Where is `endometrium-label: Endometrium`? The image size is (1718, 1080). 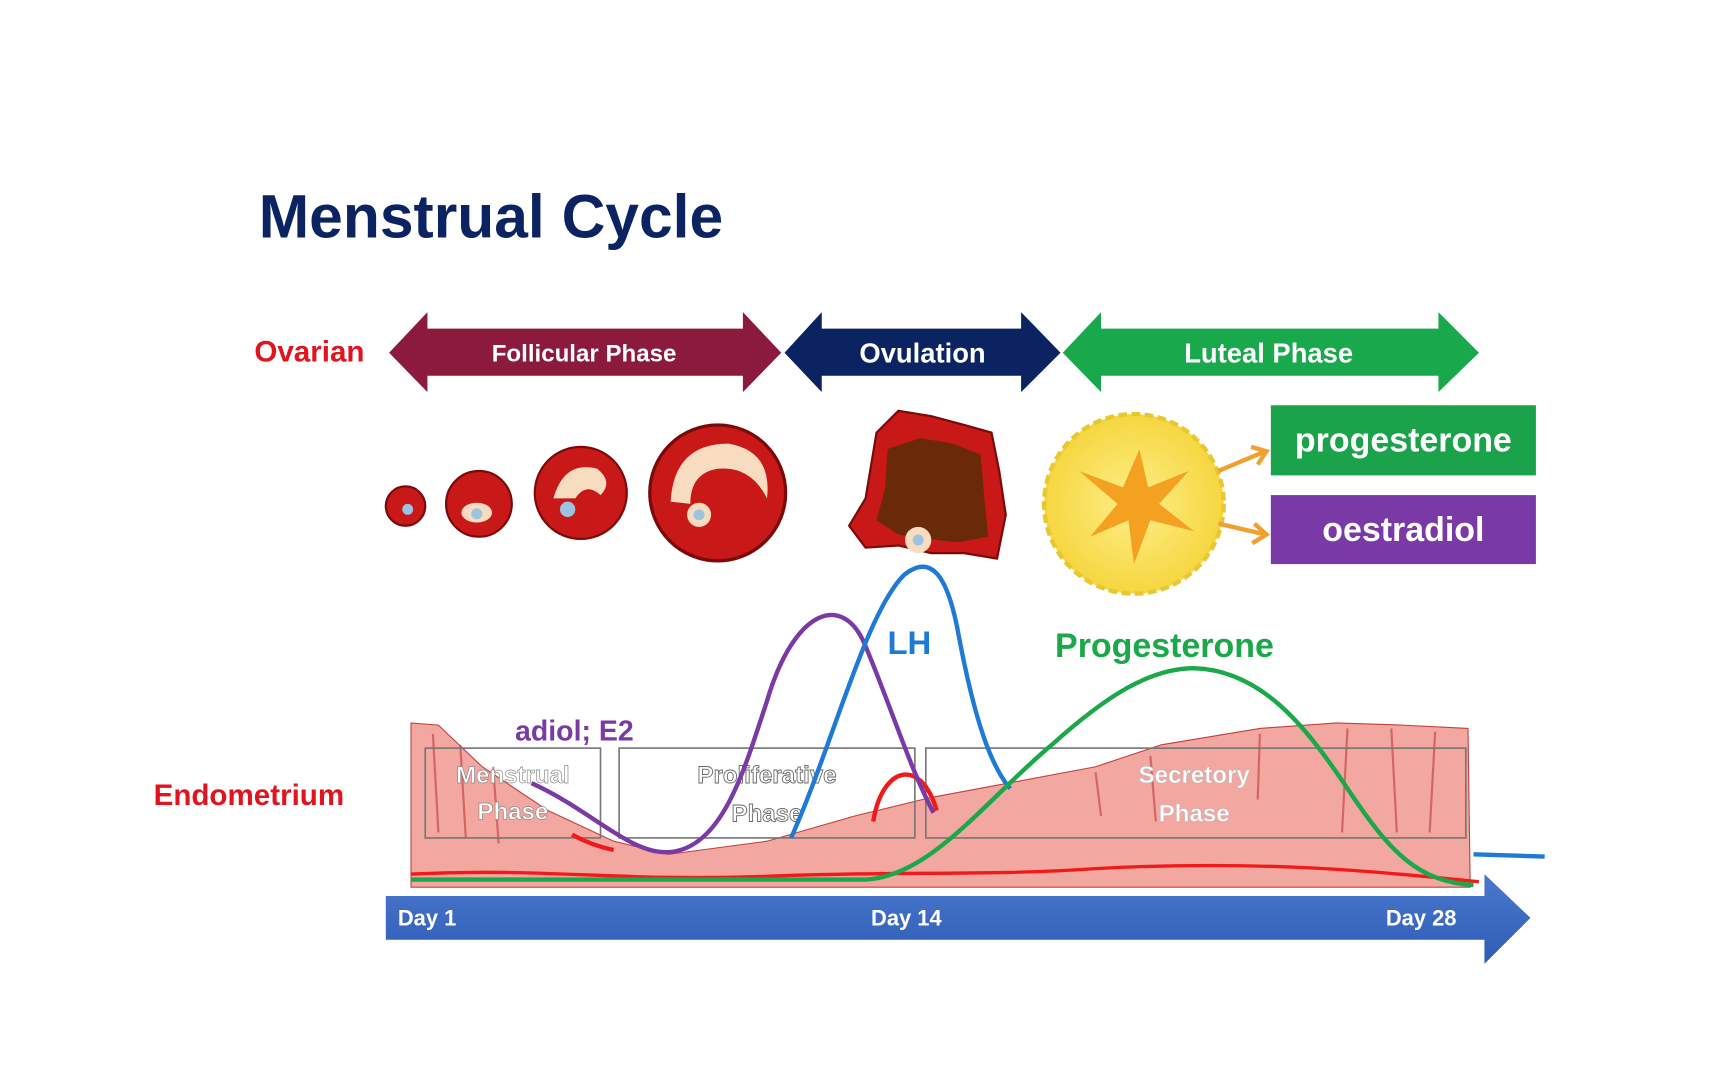 endometrium-label: Endometrium is located at coordinates (249, 795).